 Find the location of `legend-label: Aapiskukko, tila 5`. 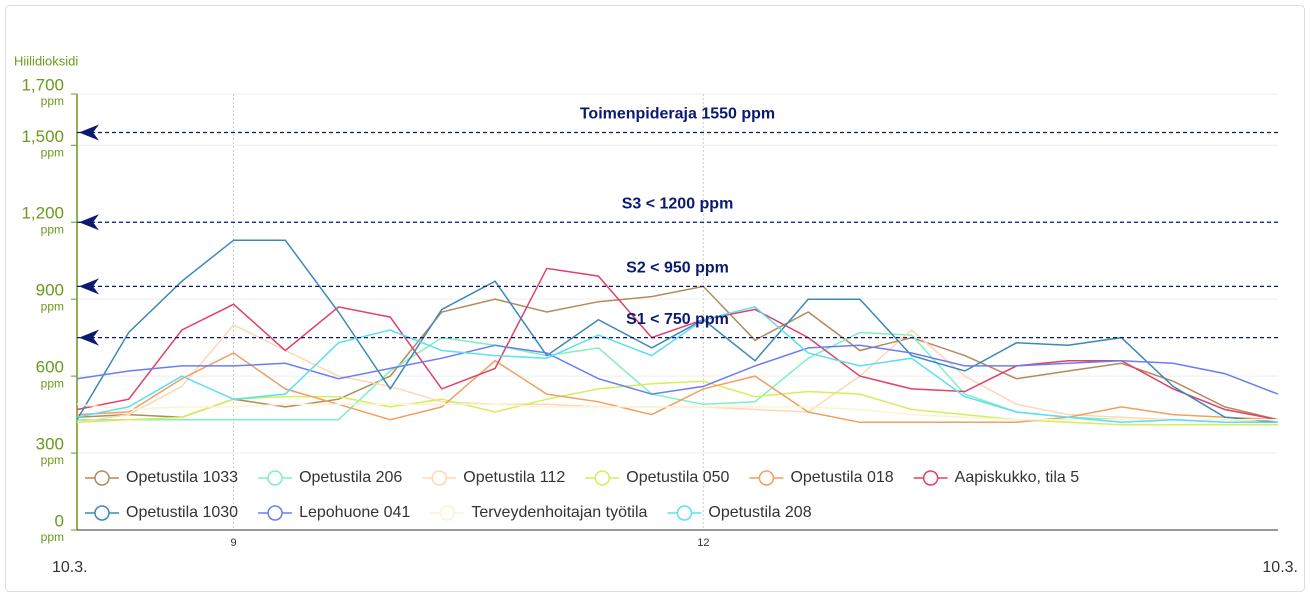

legend-label: Aapiskukko, tila 5 is located at coordinates (1017, 477).